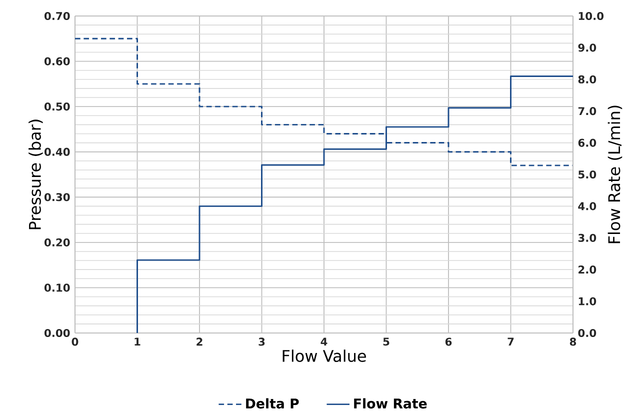 The height and width of the screenshot is (417, 633). I want to click on y2-tick-label: 0.0, so click(587, 333).